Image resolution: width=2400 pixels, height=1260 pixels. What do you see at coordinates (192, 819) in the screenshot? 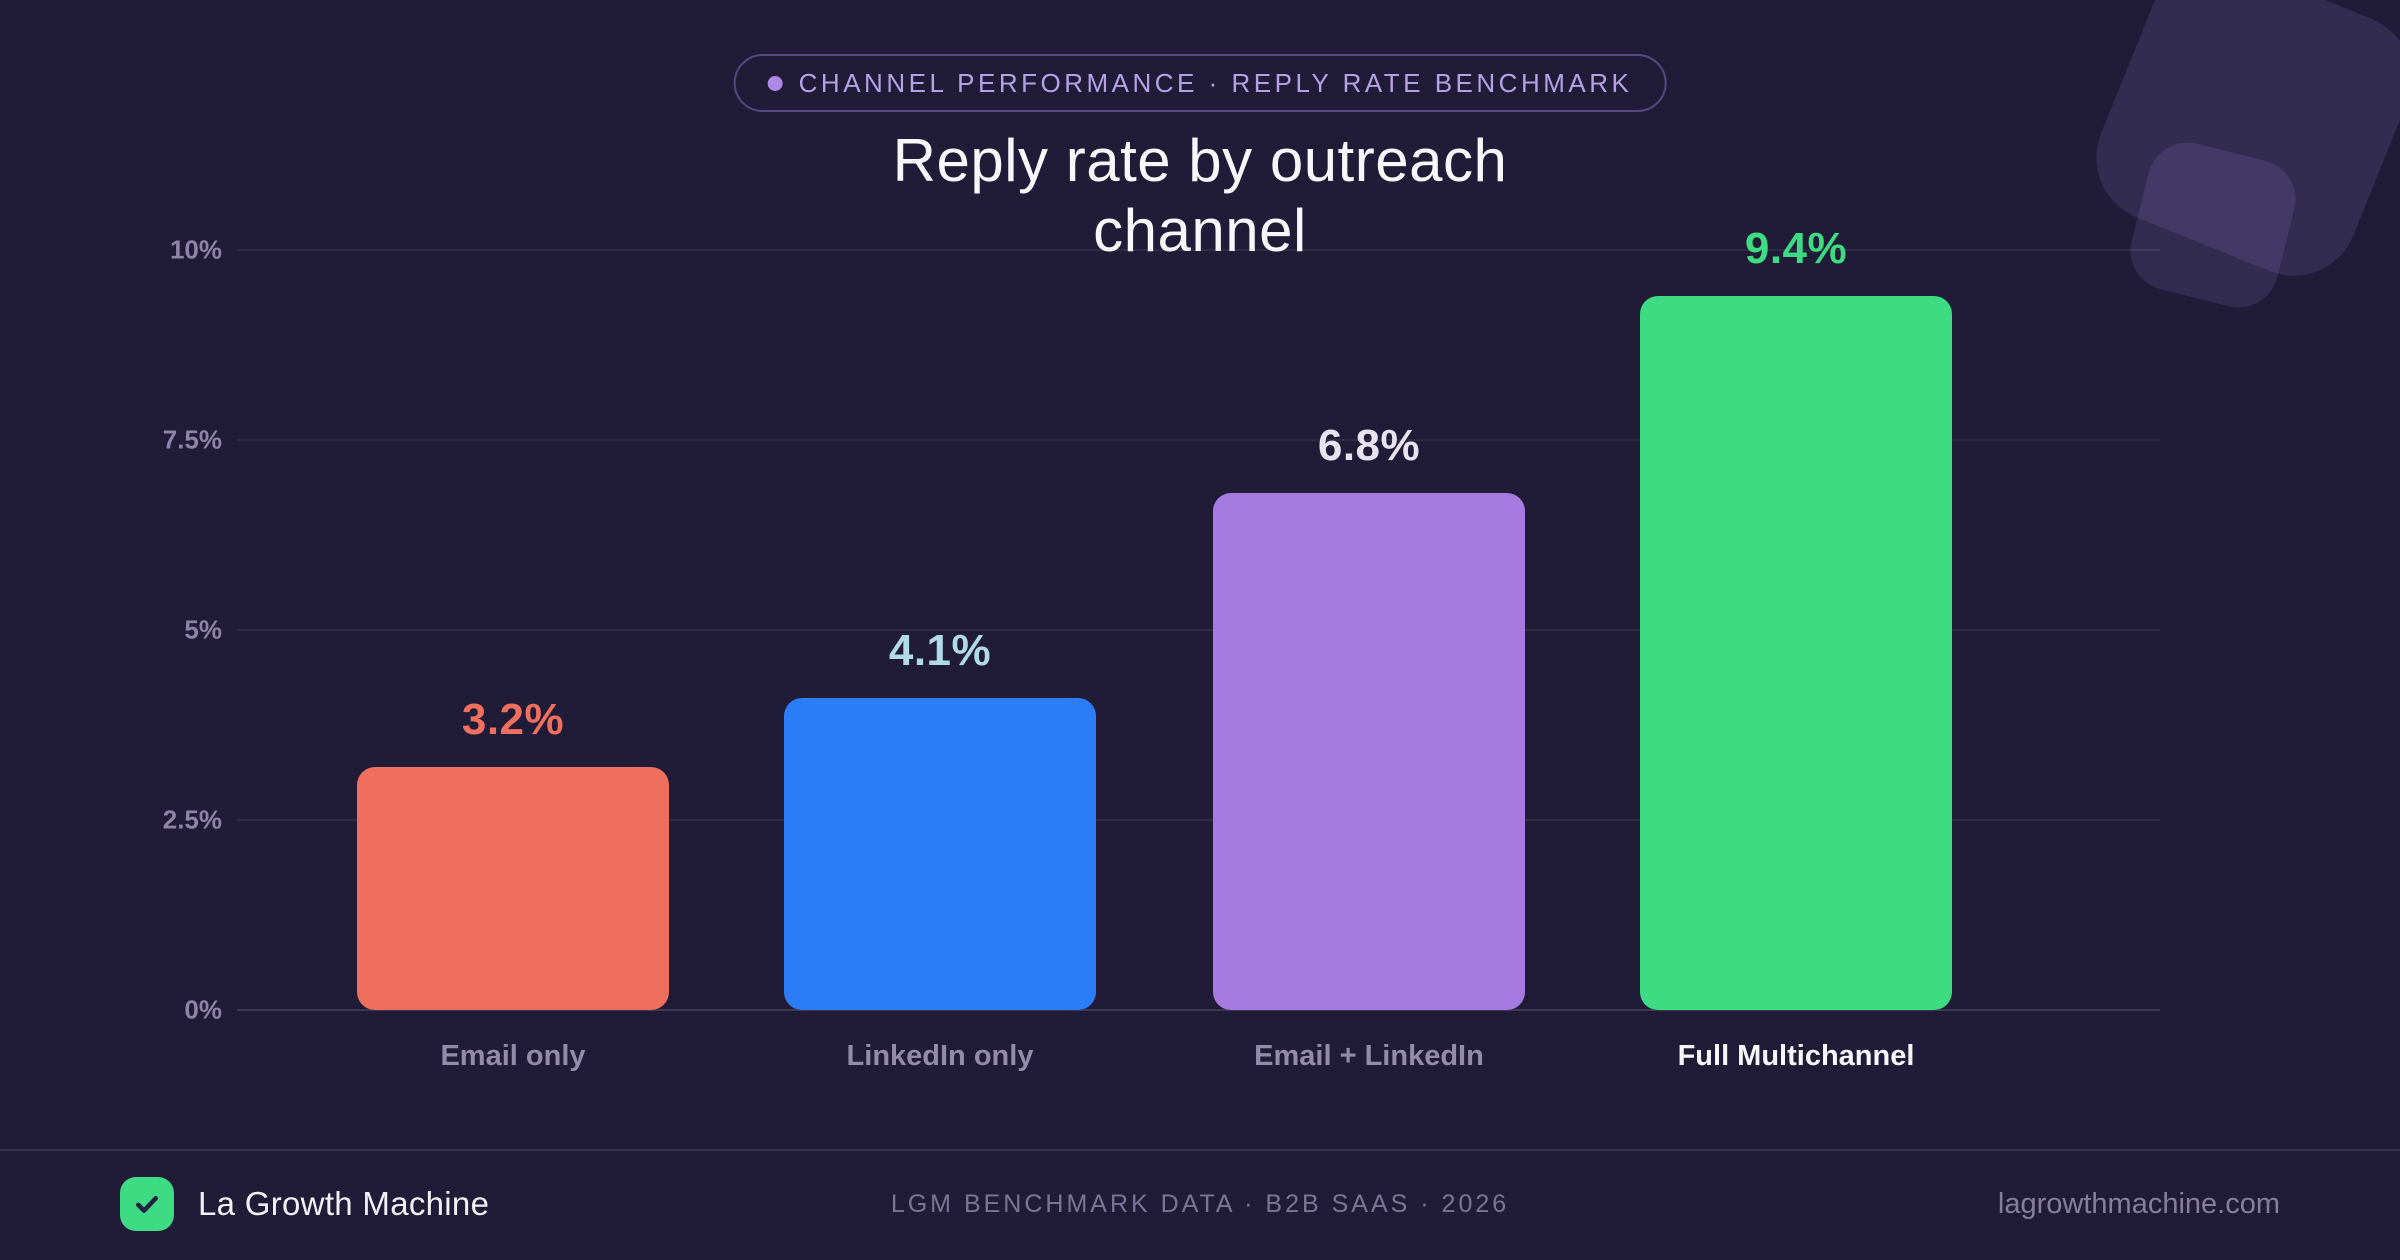
I see `y-tick-label: 2.5%` at bounding box center [192, 819].